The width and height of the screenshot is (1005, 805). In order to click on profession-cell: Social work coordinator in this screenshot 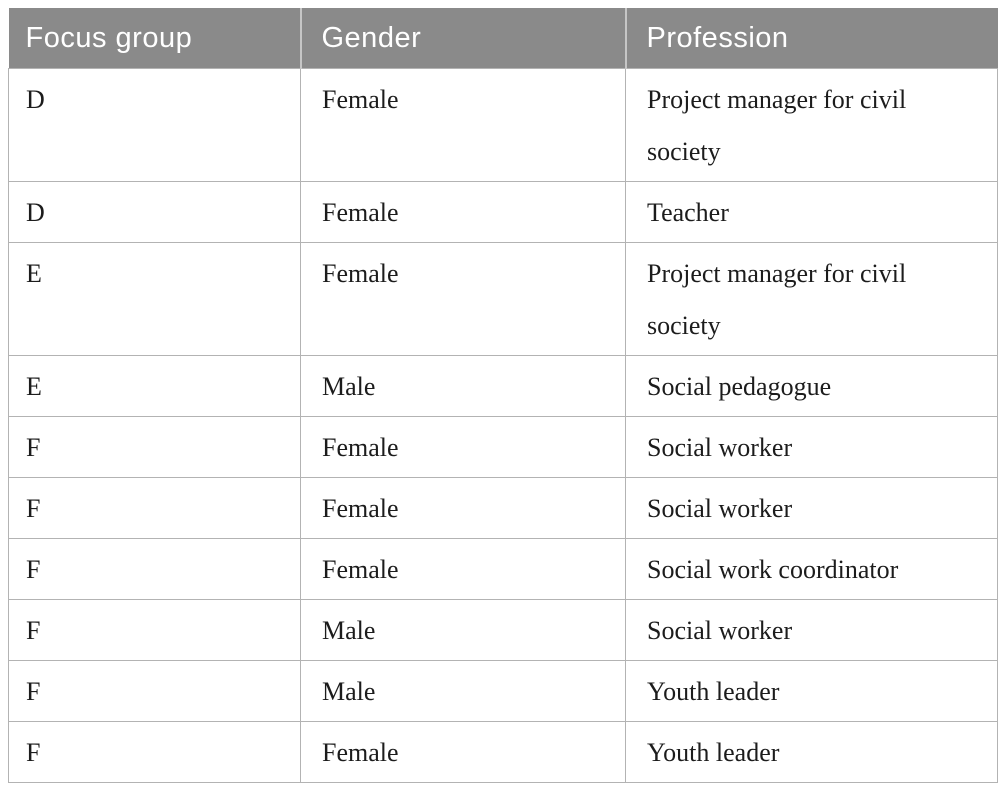, I will do `click(811, 569)`.